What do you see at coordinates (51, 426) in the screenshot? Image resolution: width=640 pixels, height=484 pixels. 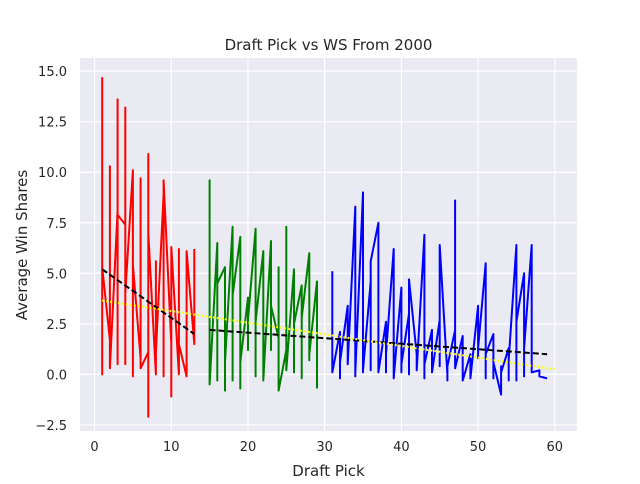 I see `y-tick-label: −2.5` at bounding box center [51, 426].